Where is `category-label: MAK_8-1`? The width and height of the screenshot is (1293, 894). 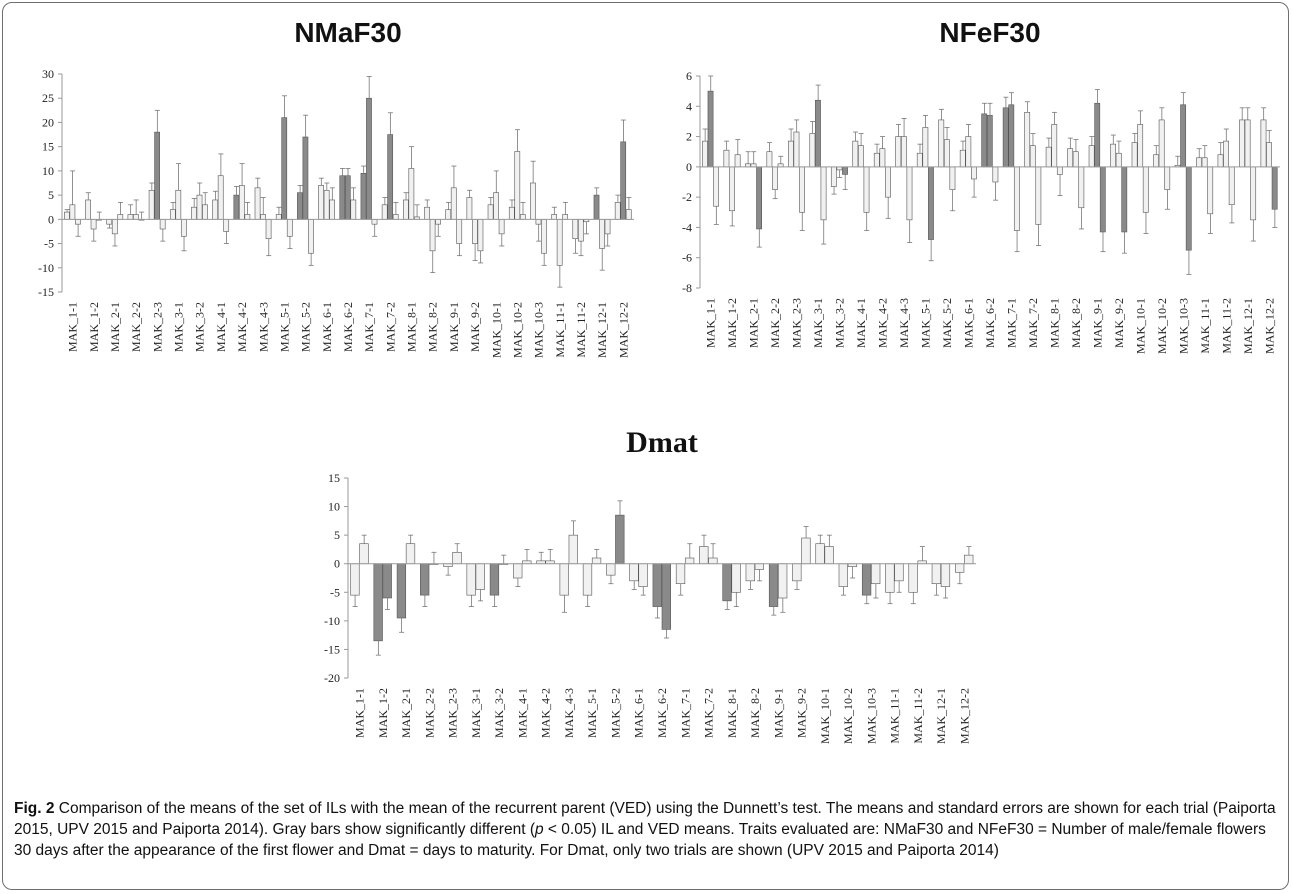
category-label: MAK_8-1 is located at coordinates (1054, 323).